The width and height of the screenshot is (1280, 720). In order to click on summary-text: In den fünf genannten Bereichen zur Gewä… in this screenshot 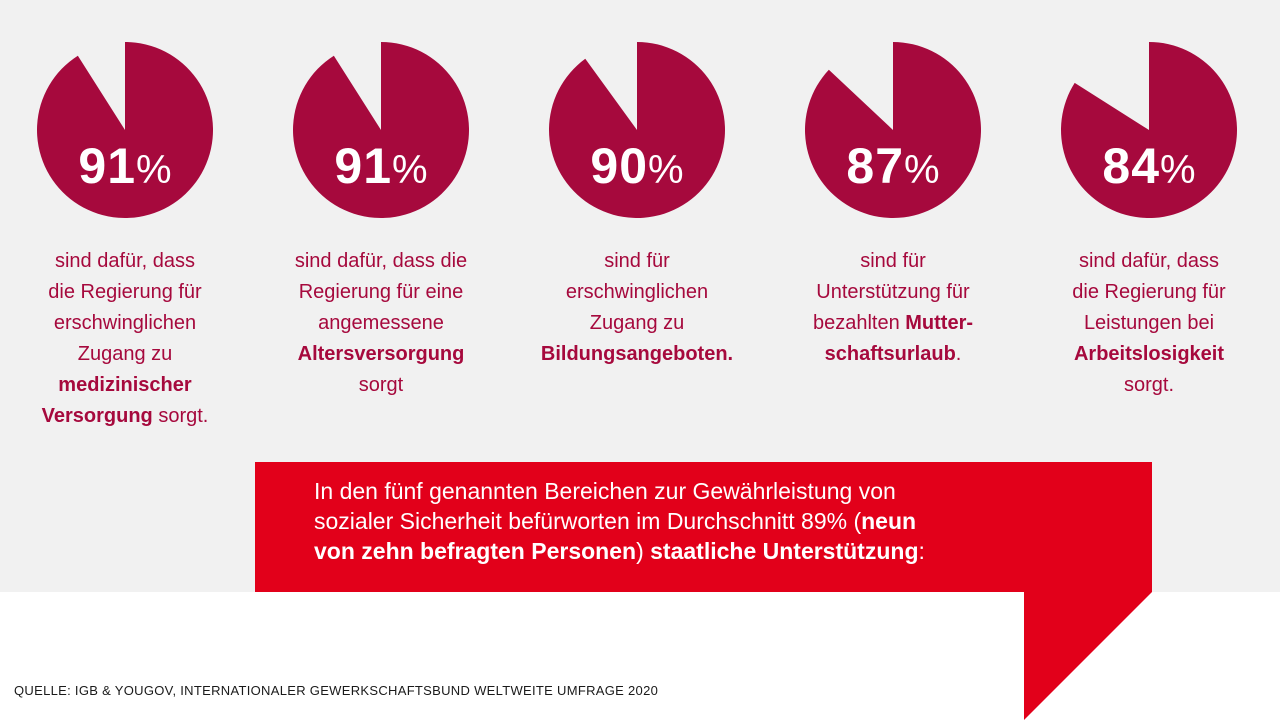, I will do `click(709, 521)`.